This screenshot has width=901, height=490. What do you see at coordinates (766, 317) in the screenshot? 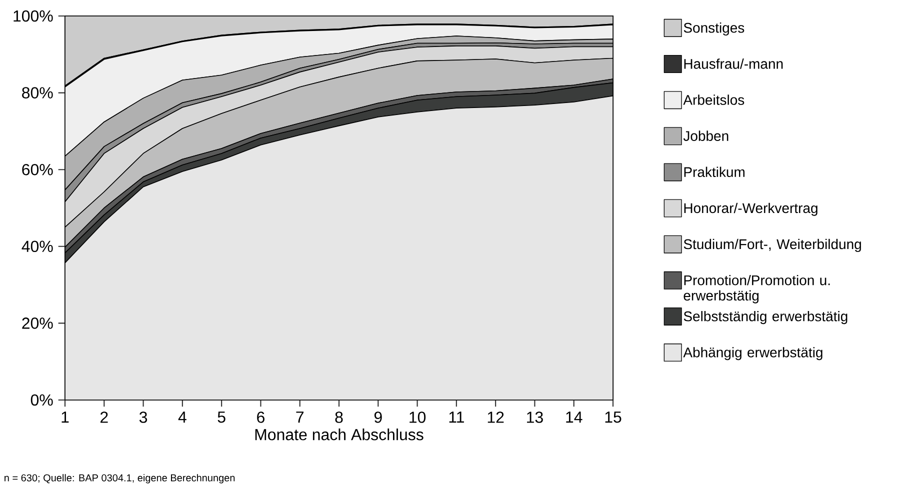
I see `legend-label: Selbstständig erwerbstätig` at bounding box center [766, 317].